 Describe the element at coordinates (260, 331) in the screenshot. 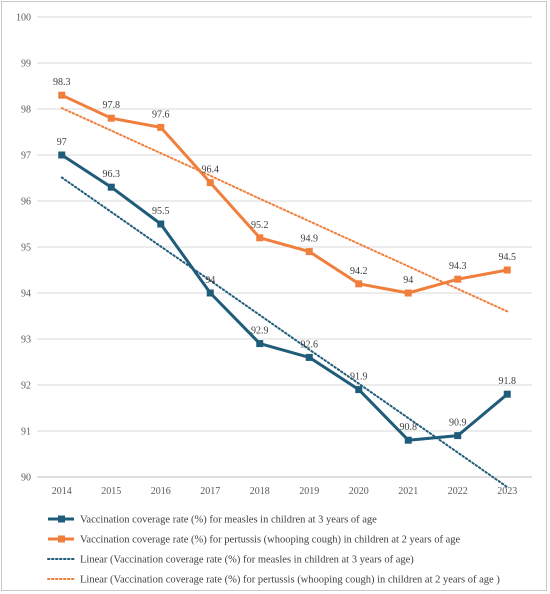

I see `data-label: 92.9` at that location.